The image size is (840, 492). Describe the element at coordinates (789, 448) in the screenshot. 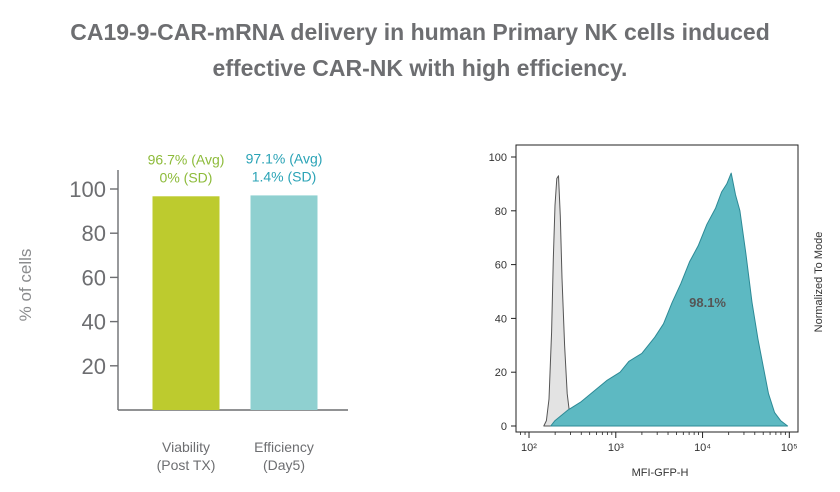

I see `x-tick-label: 10⁵` at that location.